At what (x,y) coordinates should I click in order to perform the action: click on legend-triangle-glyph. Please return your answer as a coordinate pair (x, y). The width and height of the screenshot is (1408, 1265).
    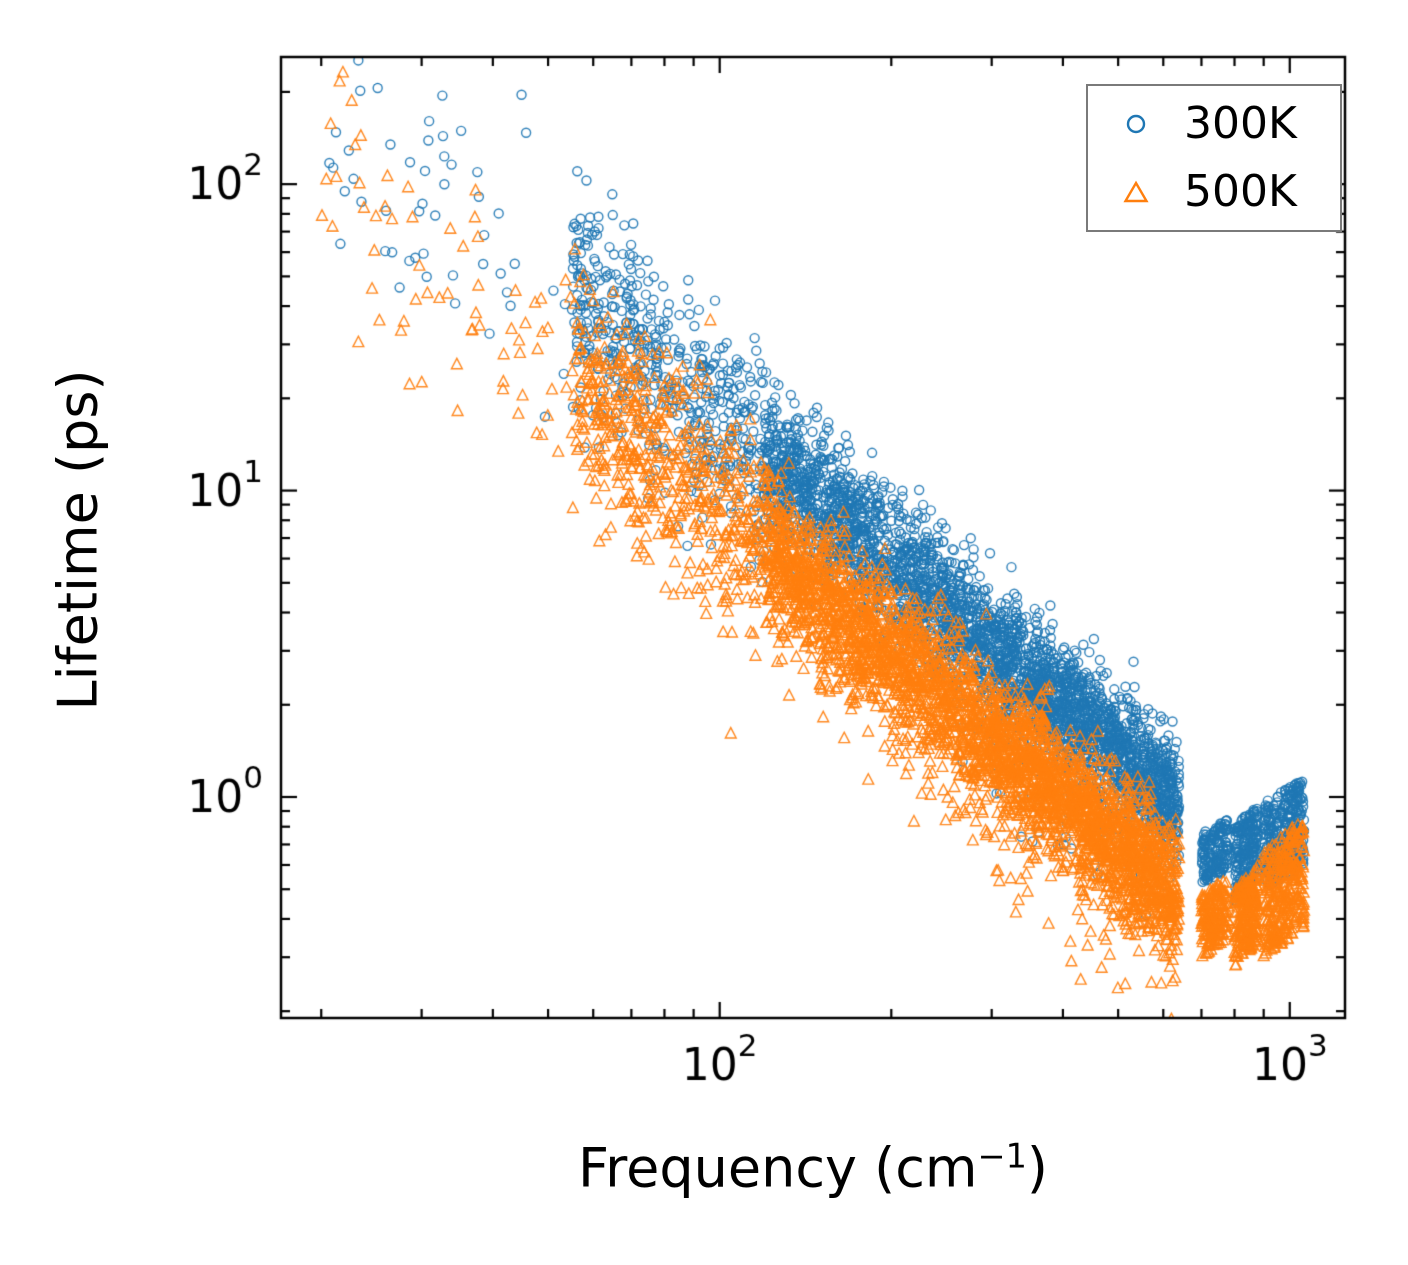
    Looking at the image, I should click on (1136, 191).